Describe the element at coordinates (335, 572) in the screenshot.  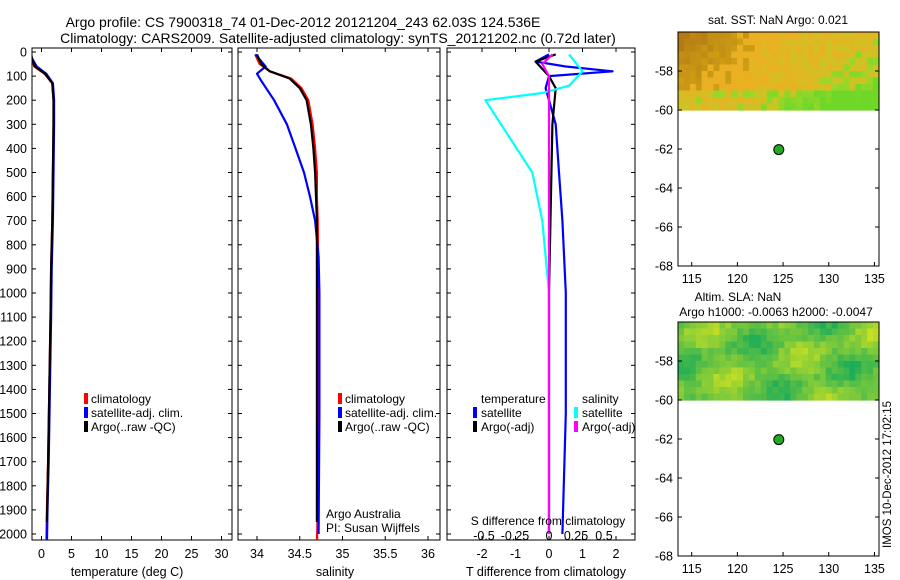
I see `salinity-axis-label: salinity` at that location.